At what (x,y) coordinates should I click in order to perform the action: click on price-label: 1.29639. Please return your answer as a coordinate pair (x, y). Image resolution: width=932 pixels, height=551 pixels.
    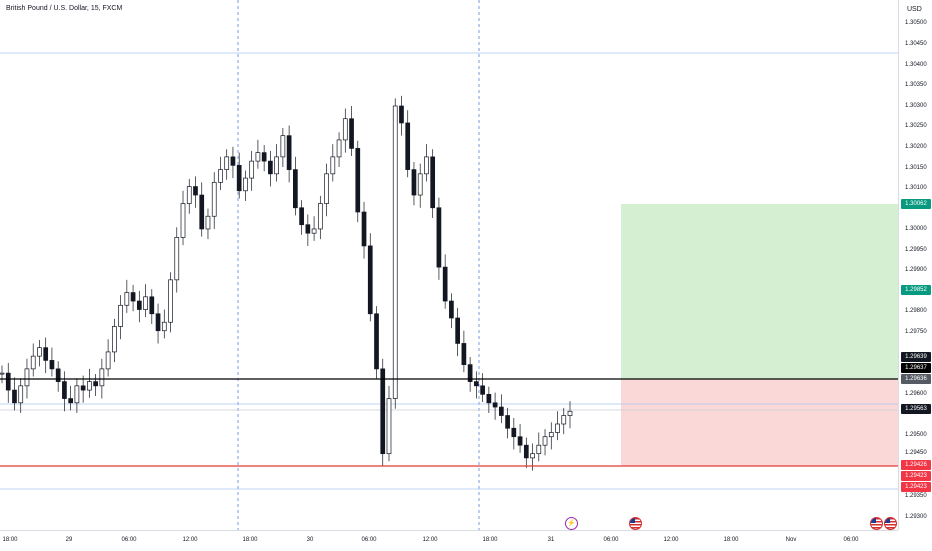
    Looking at the image, I should click on (916, 357).